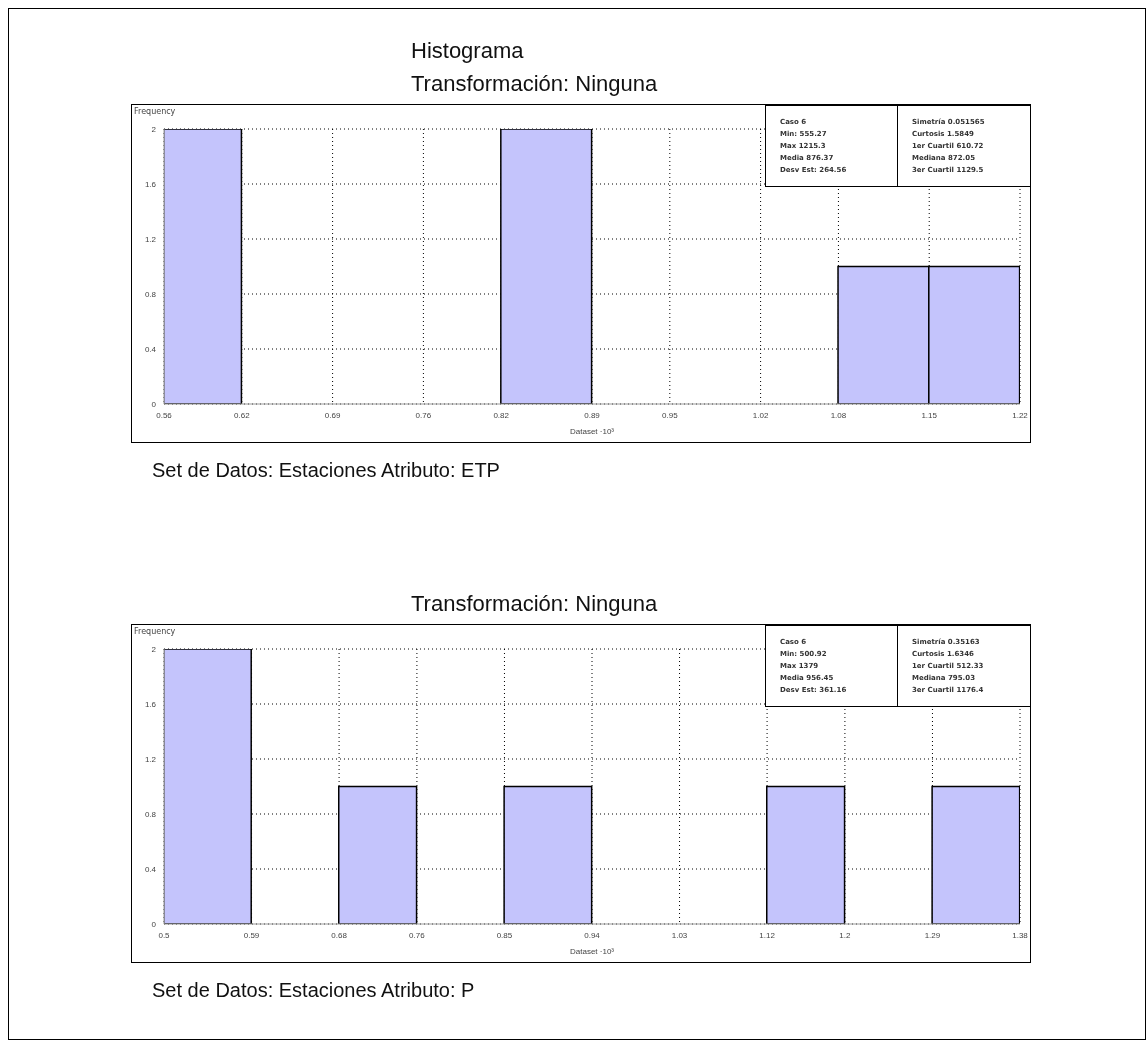 Image resolution: width=1146 pixels, height=1044 pixels. Describe the element at coordinates (1020, 415) in the screenshot. I see `x-tick-label: 1.22` at that location.